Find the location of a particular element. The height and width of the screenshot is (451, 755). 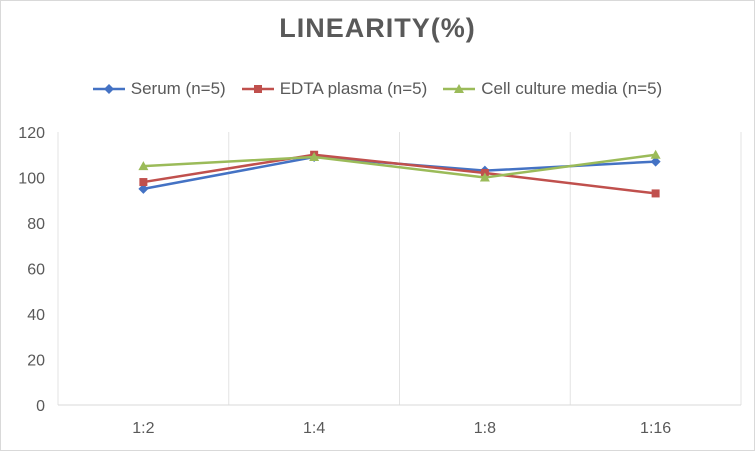

y-tick-label: 40 is located at coordinates (36, 315).